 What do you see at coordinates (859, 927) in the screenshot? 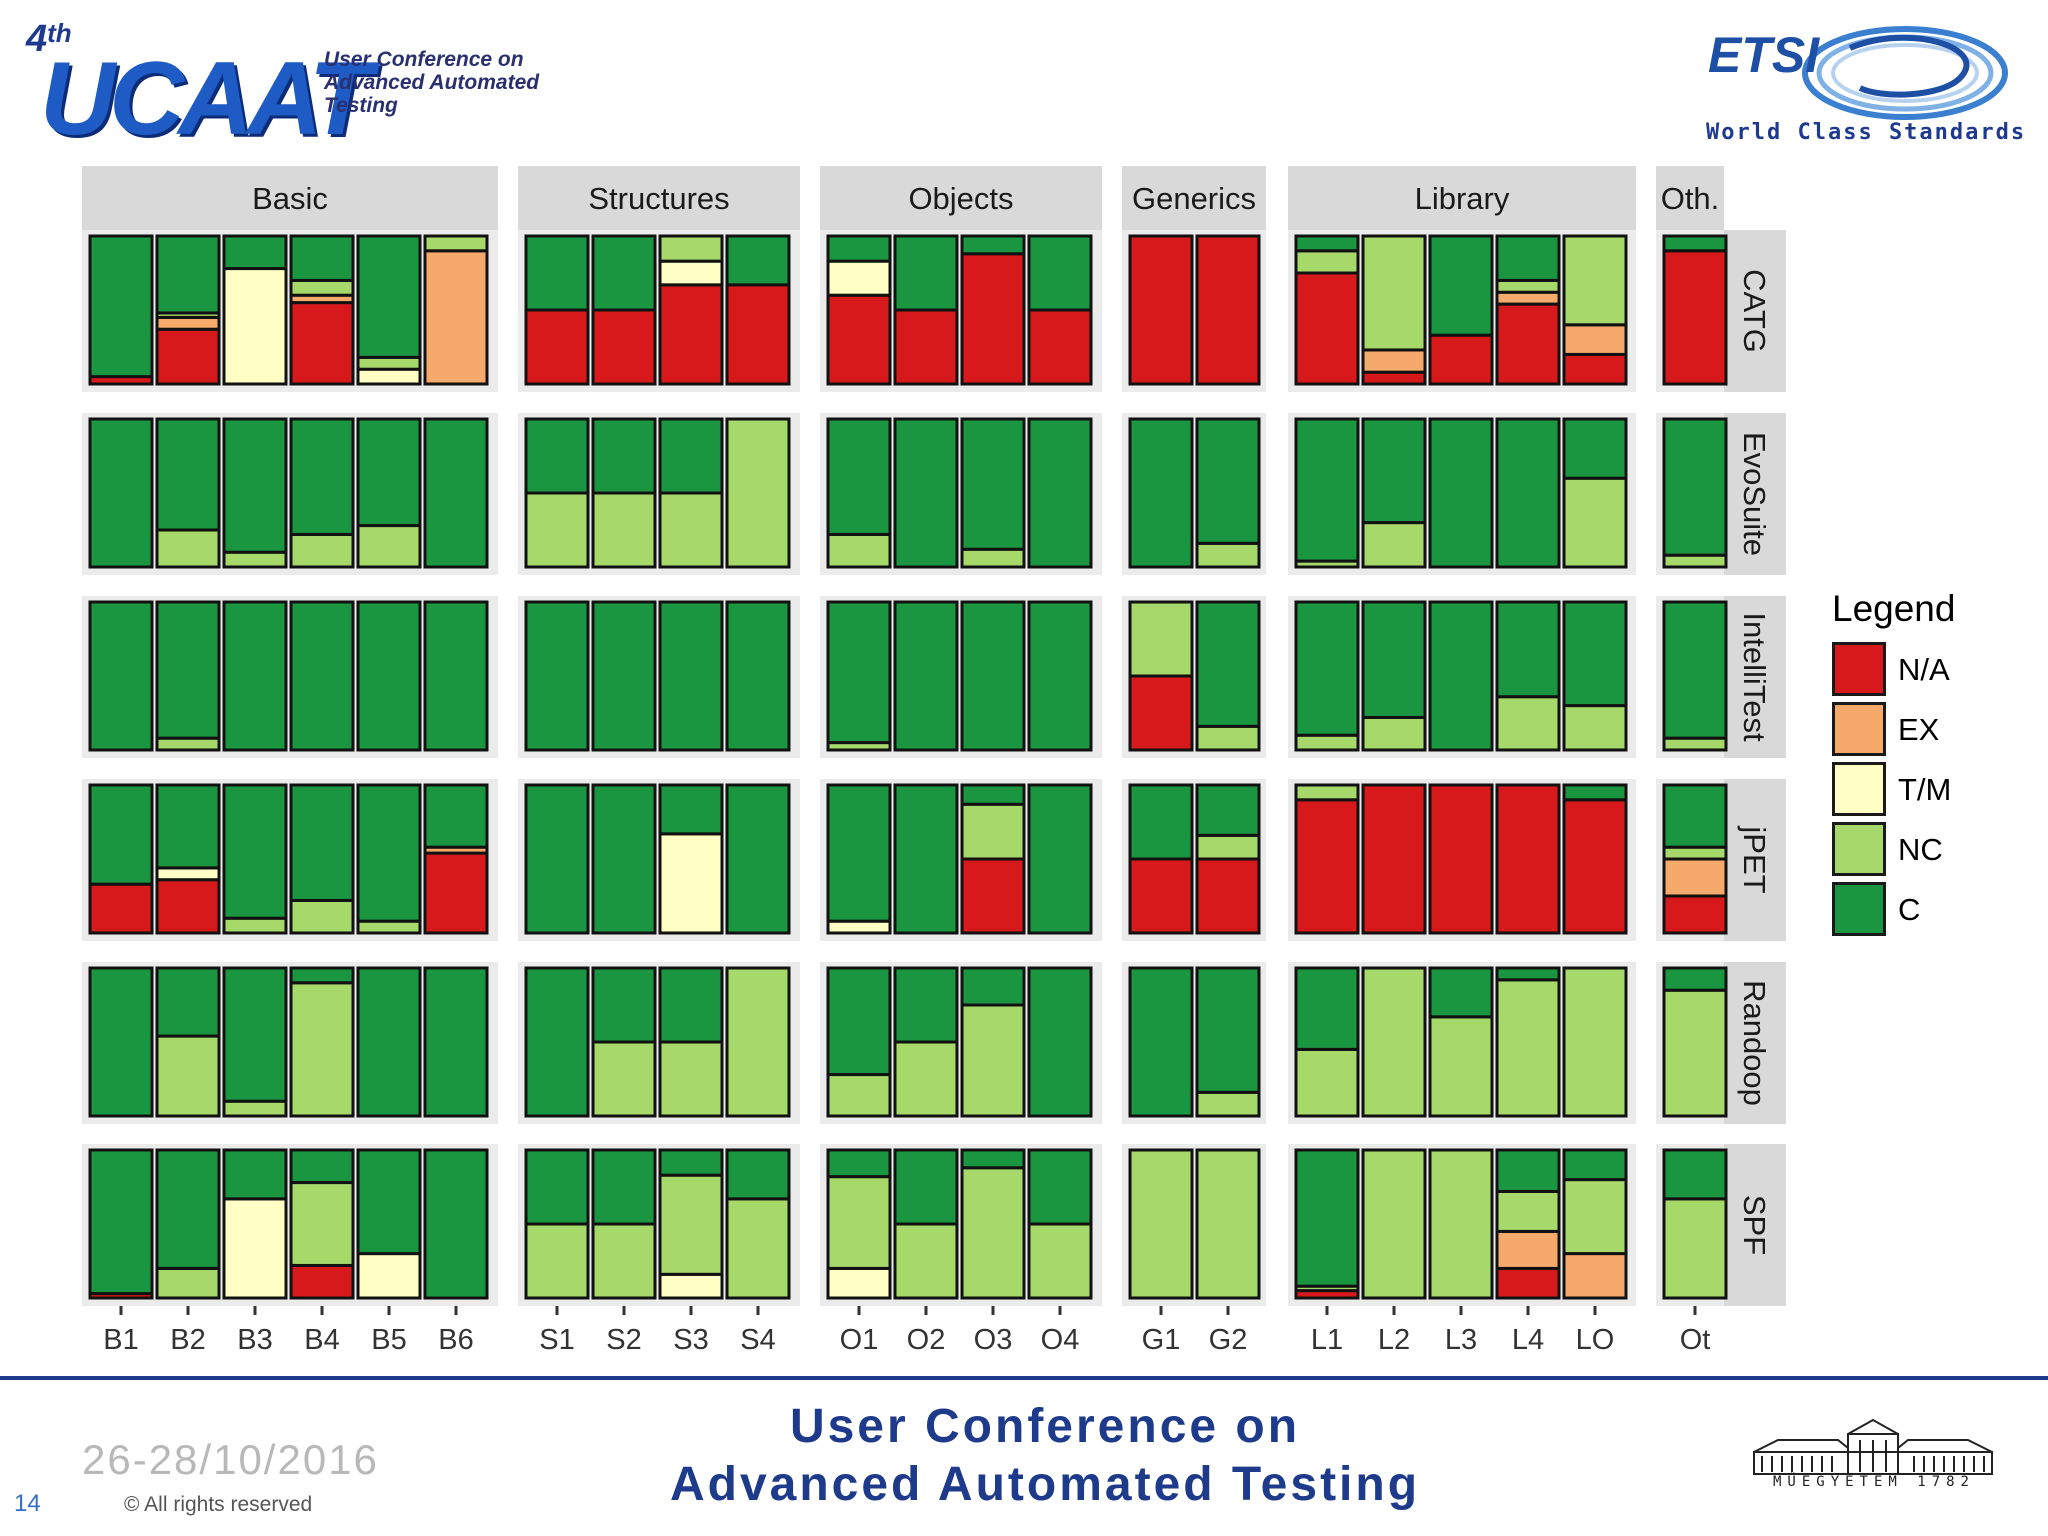
I see `bar-segment-jpet-o1-tm` at bounding box center [859, 927].